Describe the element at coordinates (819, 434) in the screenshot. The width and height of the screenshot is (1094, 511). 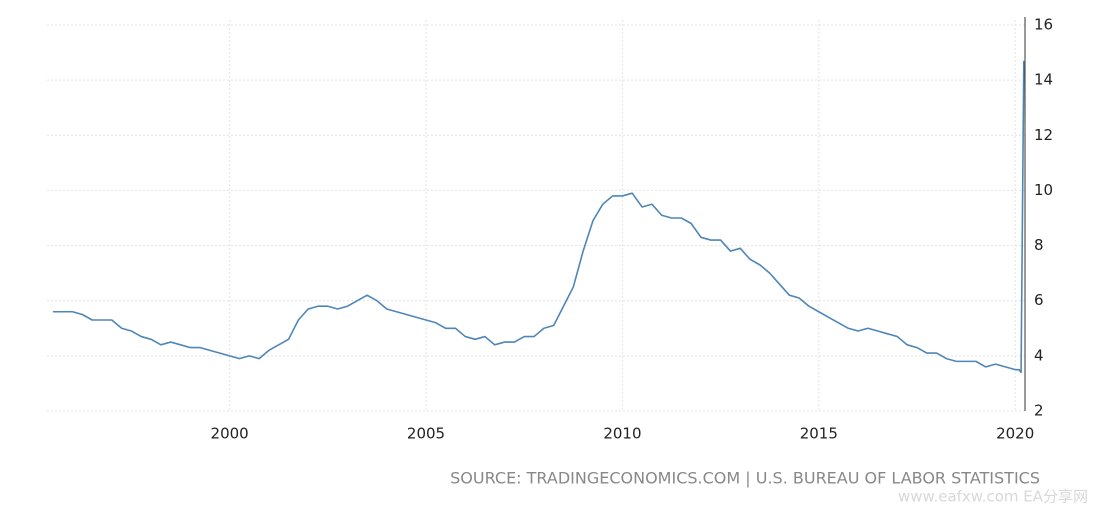
I see `x-tick-label: 2015` at that location.